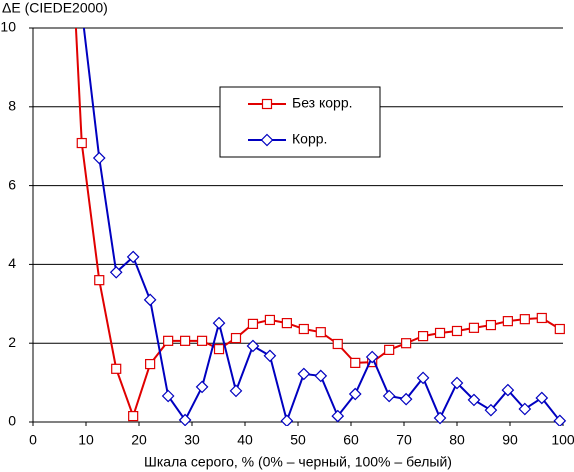 This screenshot has width=574, height=472. Describe the element at coordinates (309, 139) in the screenshot. I see `legend-label: Корр.` at that location.